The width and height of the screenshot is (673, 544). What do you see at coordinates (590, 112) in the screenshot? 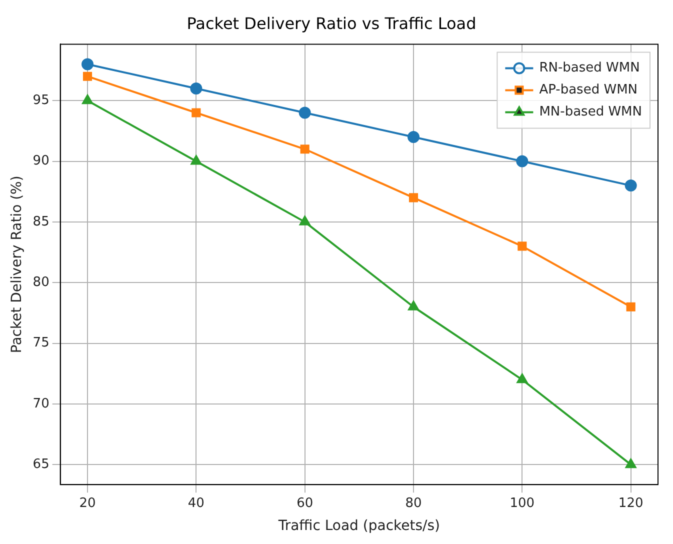
I see `legend-label: MN-based WMN` at bounding box center [590, 112].